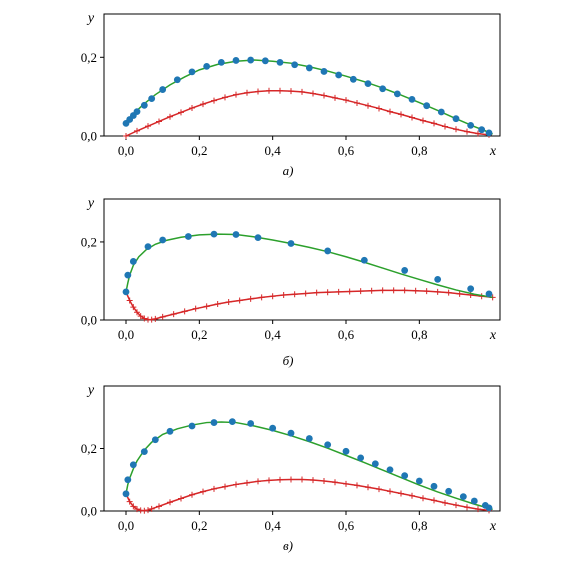  I want to click on panel-label: б), so click(288, 360).